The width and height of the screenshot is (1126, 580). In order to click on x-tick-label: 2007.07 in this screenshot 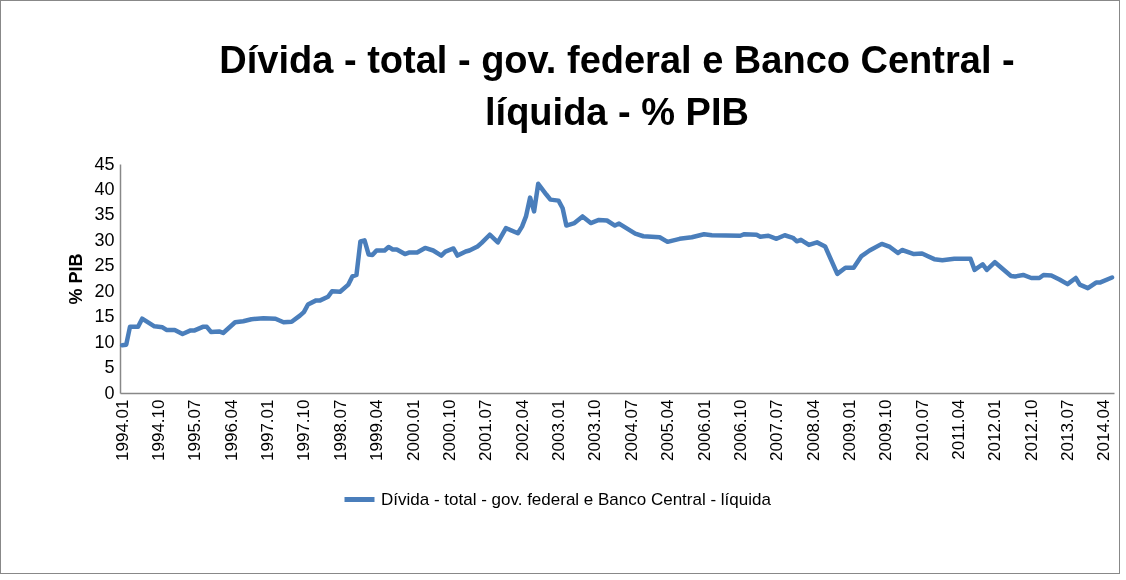, I will do `click(777, 430)`.